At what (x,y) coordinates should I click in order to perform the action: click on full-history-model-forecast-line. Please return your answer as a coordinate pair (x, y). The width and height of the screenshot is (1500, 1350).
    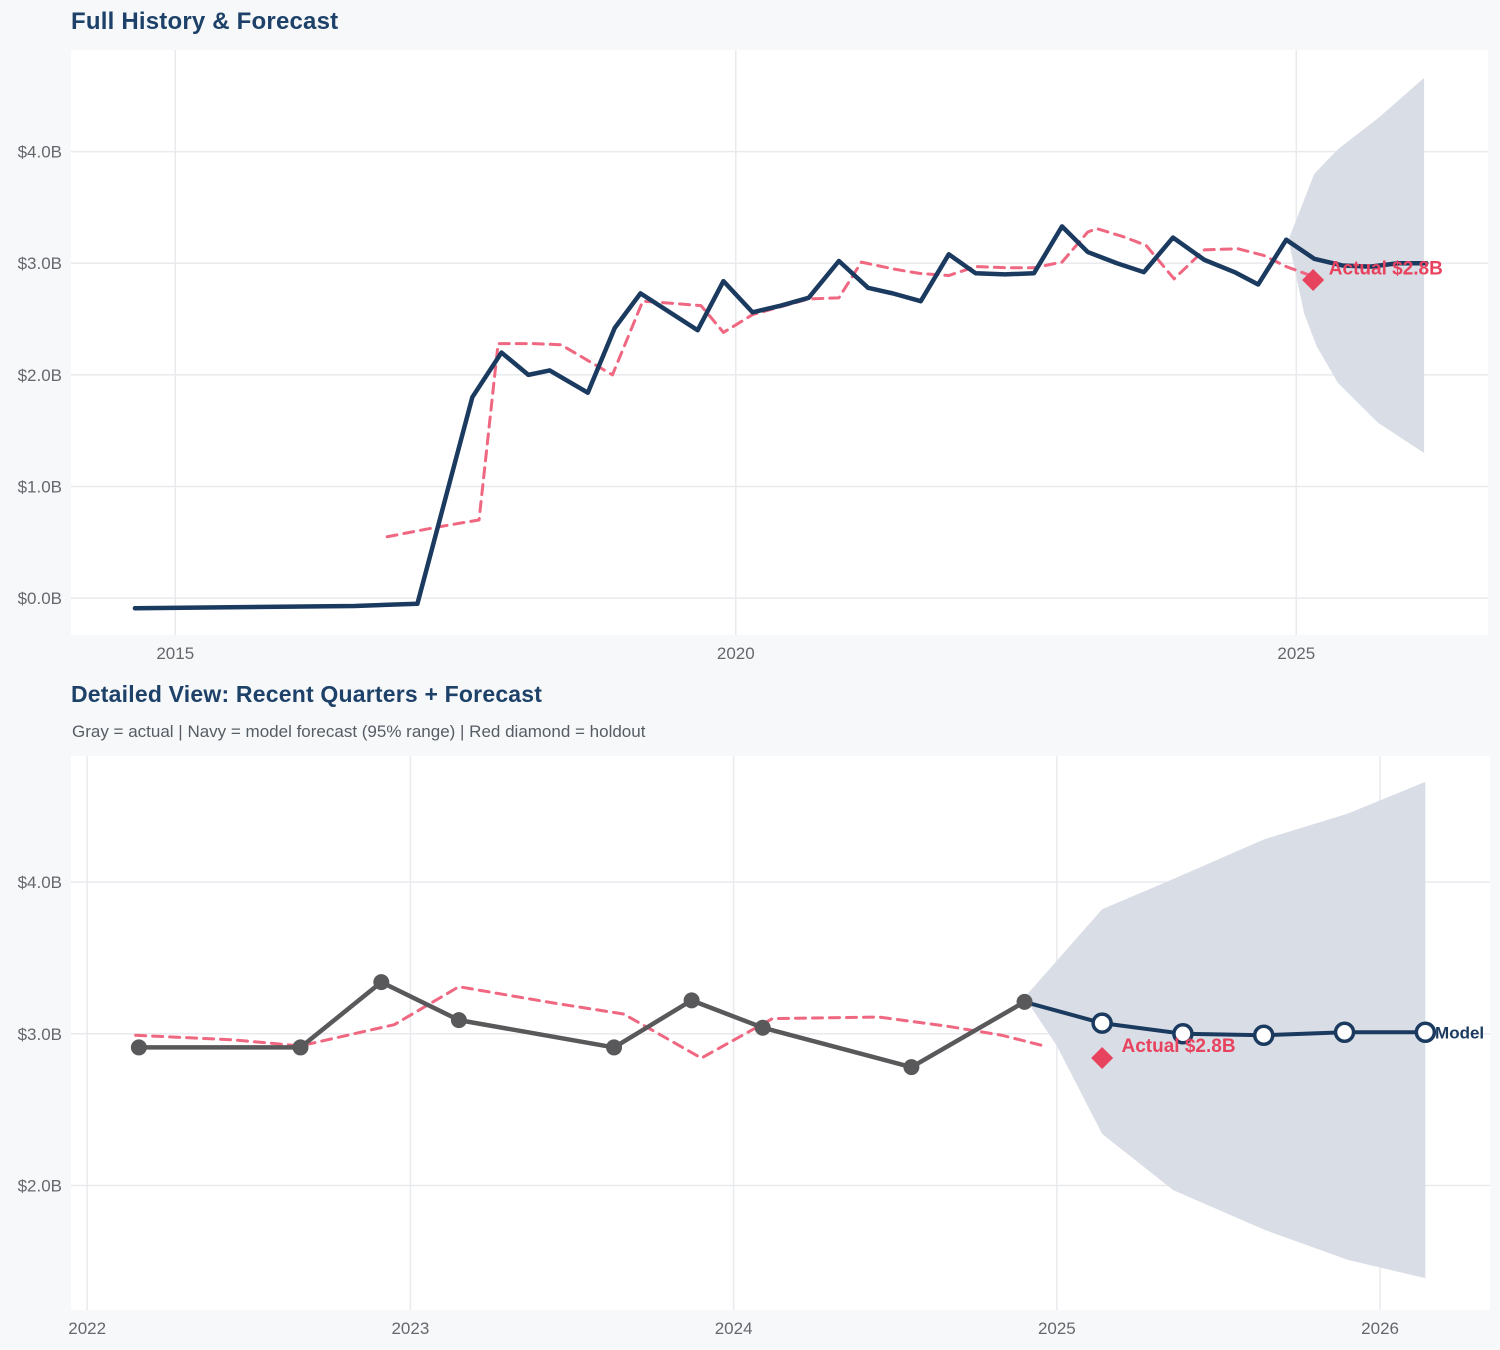
    Looking at the image, I should click on (1356, 253).